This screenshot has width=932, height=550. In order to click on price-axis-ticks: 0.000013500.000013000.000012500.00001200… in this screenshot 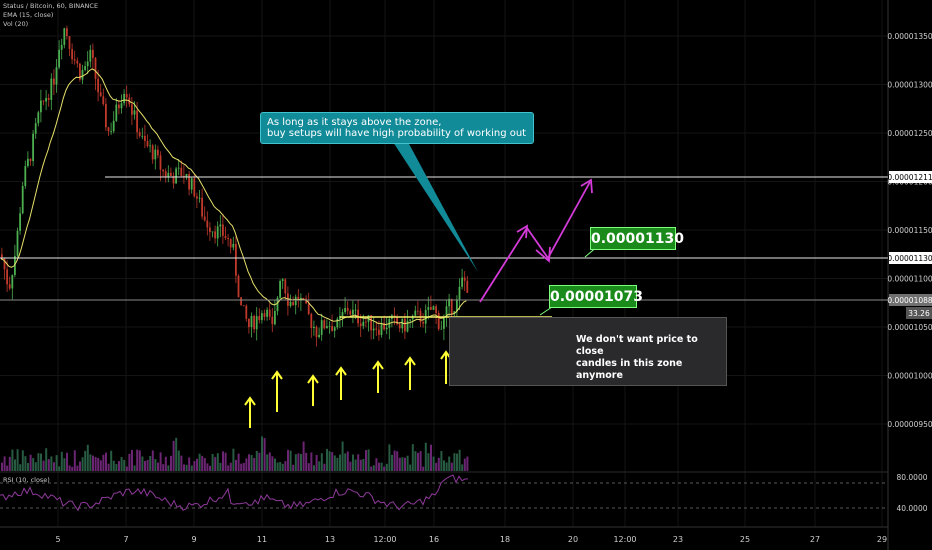, I will do `click(909, 230)`.